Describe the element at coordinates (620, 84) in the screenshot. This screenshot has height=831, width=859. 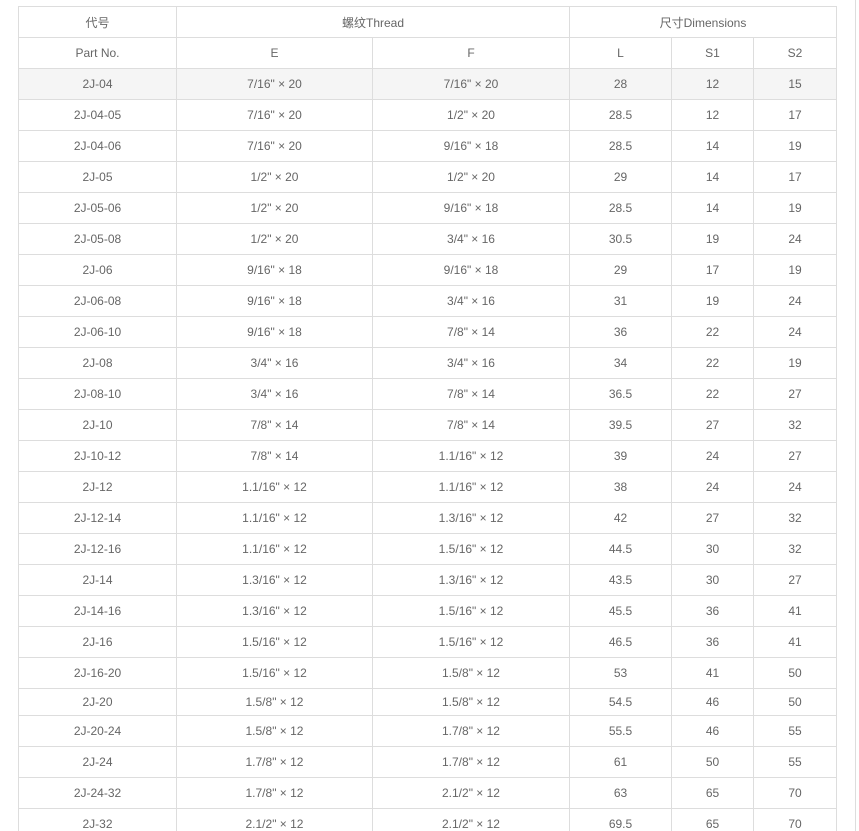
I see `cell-dim-l: 28` at that location.